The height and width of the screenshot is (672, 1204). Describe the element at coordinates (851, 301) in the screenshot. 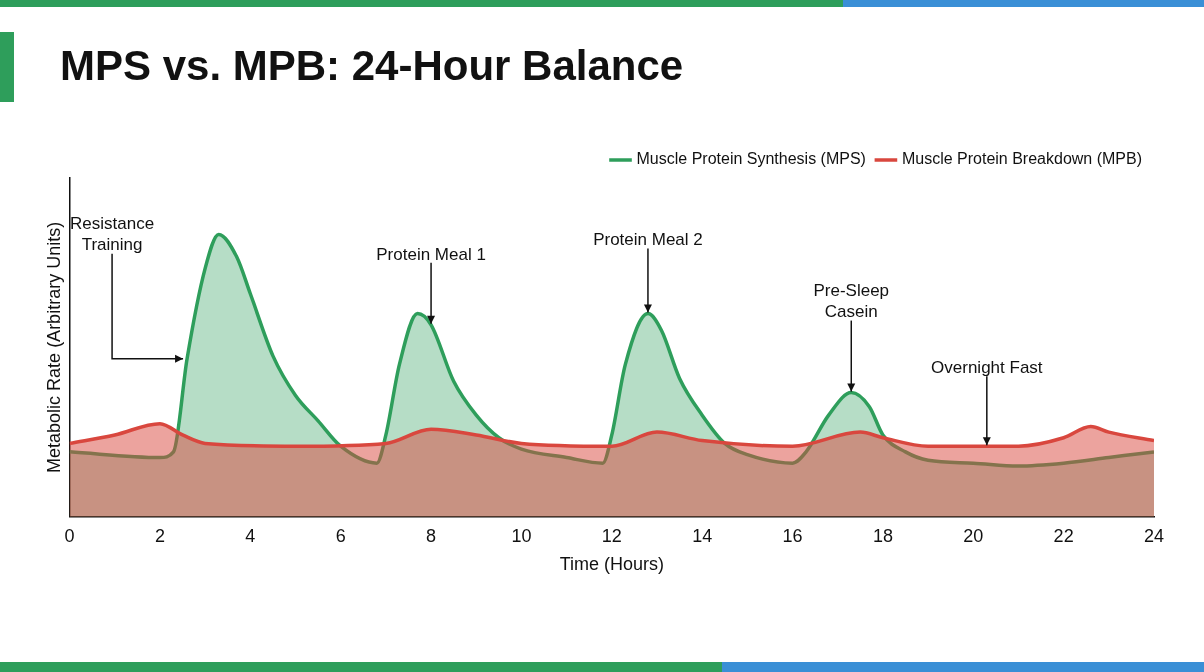

I see `annotation: Pre-Sleep Casein` at that location.